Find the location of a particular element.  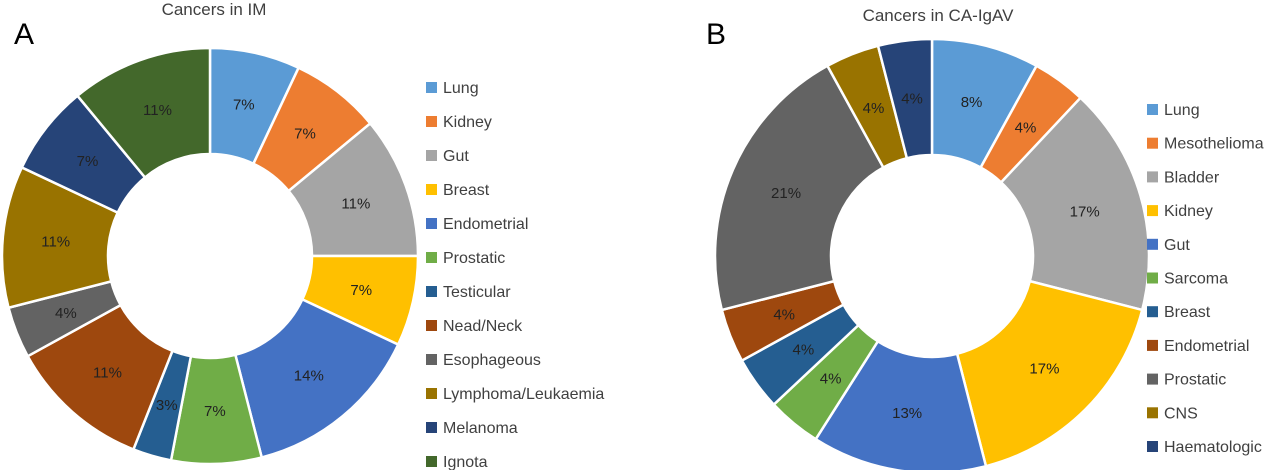

legend-swatch-esophageous is located at coordinates (431, 359).